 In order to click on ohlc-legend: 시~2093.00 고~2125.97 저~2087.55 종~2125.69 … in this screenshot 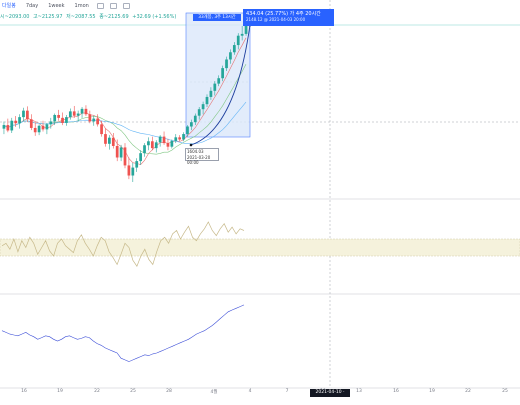, I will do `click(89, 16)`.